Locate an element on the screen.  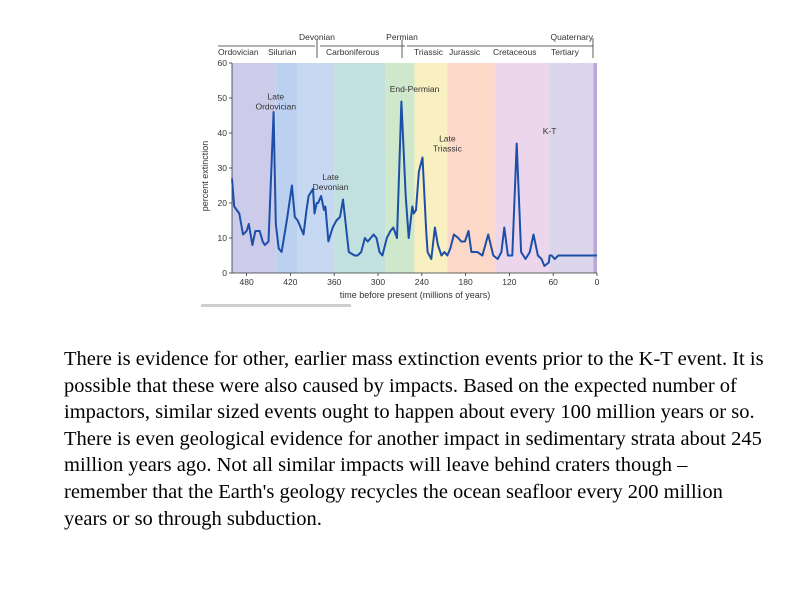
x-tick-label-240: 240 is located at coordinates (422, 282).